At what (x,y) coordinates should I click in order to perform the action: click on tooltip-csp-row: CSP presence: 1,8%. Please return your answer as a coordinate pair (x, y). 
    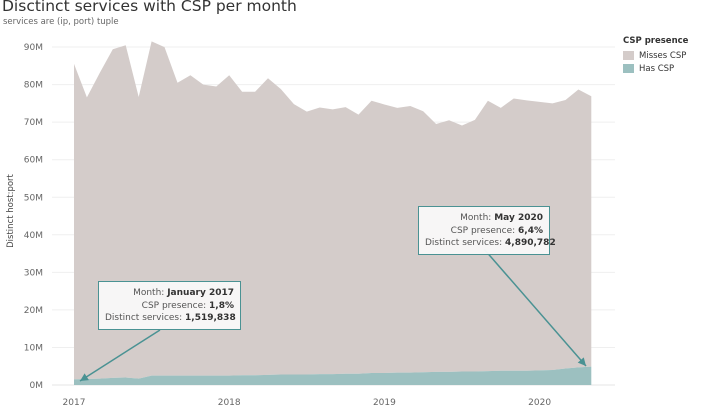
    Looking at the image, I should click on (169, 306).